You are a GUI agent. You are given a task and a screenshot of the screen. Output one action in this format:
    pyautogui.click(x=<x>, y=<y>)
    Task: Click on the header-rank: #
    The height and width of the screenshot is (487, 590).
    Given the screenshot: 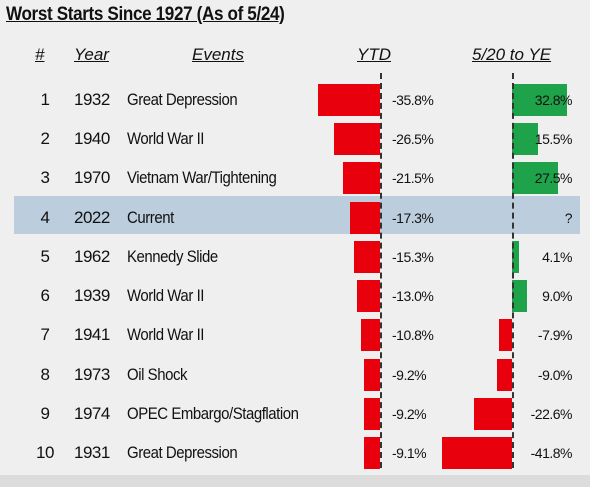 What is the action you would take?
    pyautogui.click(x=40, y=54)
    